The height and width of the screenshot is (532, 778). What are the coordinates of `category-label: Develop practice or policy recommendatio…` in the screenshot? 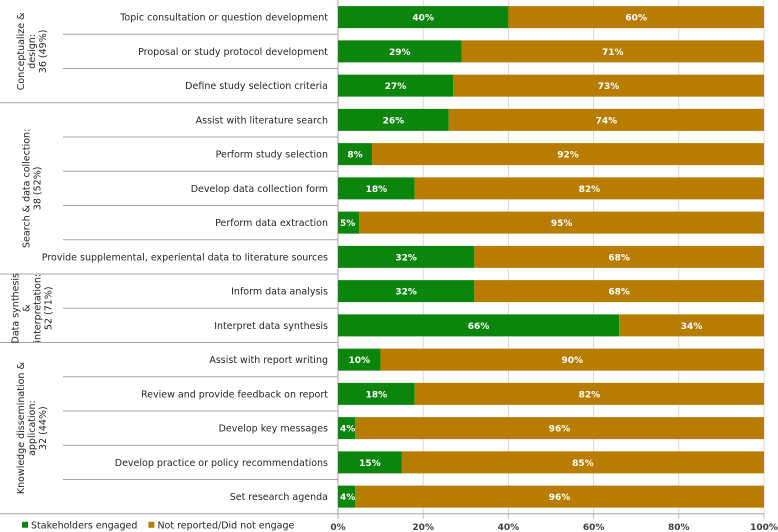 It's located at (221, 463).